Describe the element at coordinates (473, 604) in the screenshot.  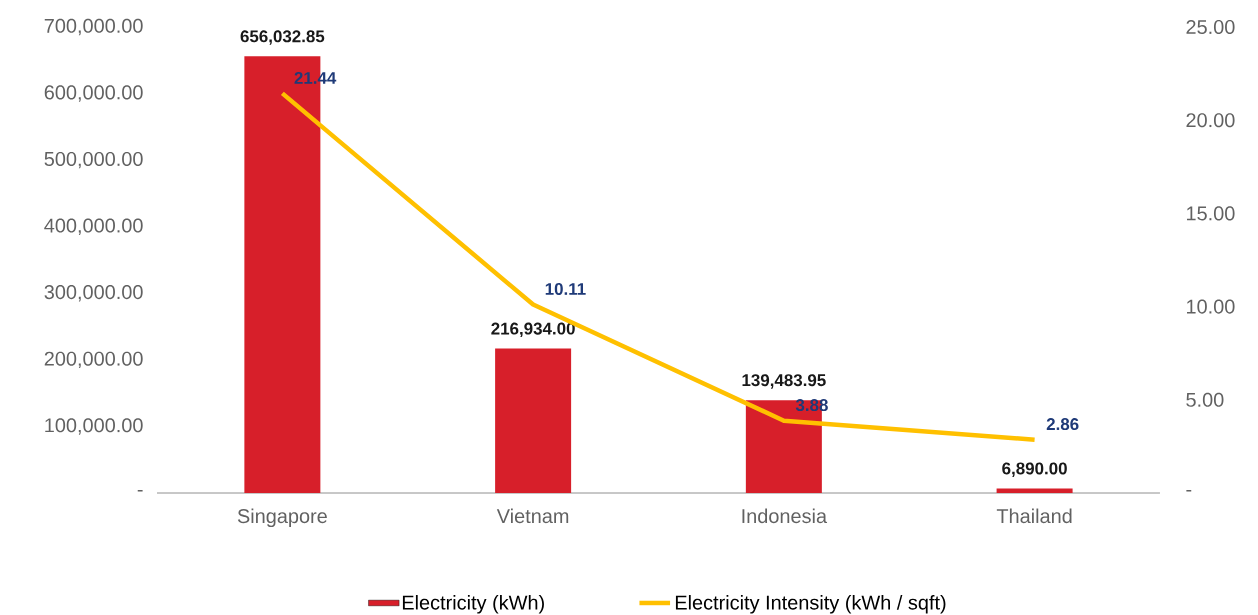
I see `legend-label: Electricity (kWh)` at that location.